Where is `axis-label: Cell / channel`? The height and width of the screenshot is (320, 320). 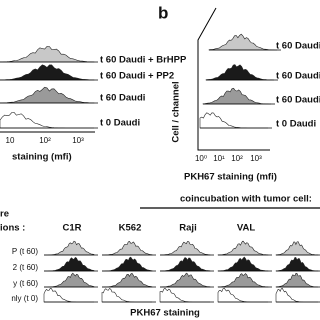 axis-label: Cell / channel is located at coordinates (176, 111).